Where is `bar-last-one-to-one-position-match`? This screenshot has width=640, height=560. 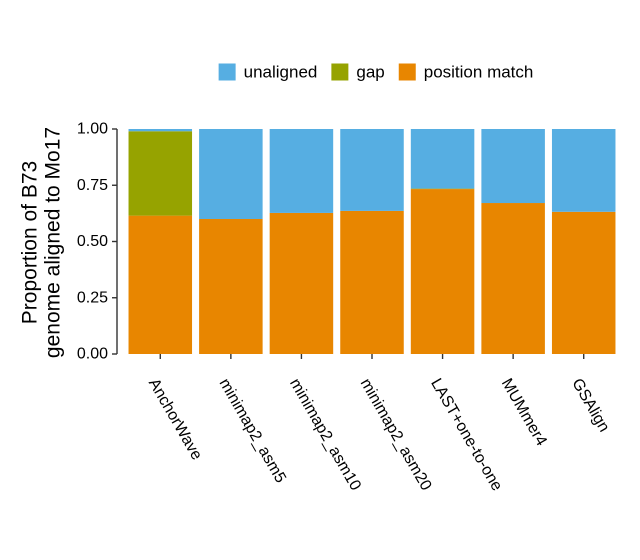 bar-last-one-to-one-position-match is located at coordinates (442, 271).